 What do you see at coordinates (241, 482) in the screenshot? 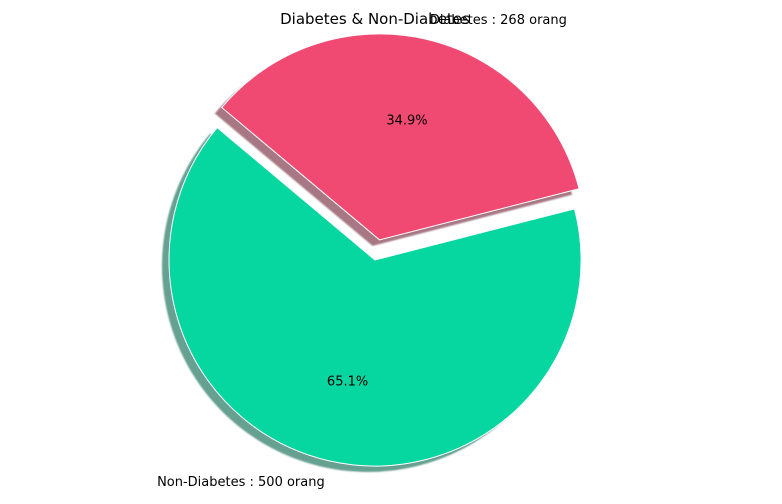
I see `slice-category-label: Non-Diabetes : 500 orang` at bounding box center [241, 482].